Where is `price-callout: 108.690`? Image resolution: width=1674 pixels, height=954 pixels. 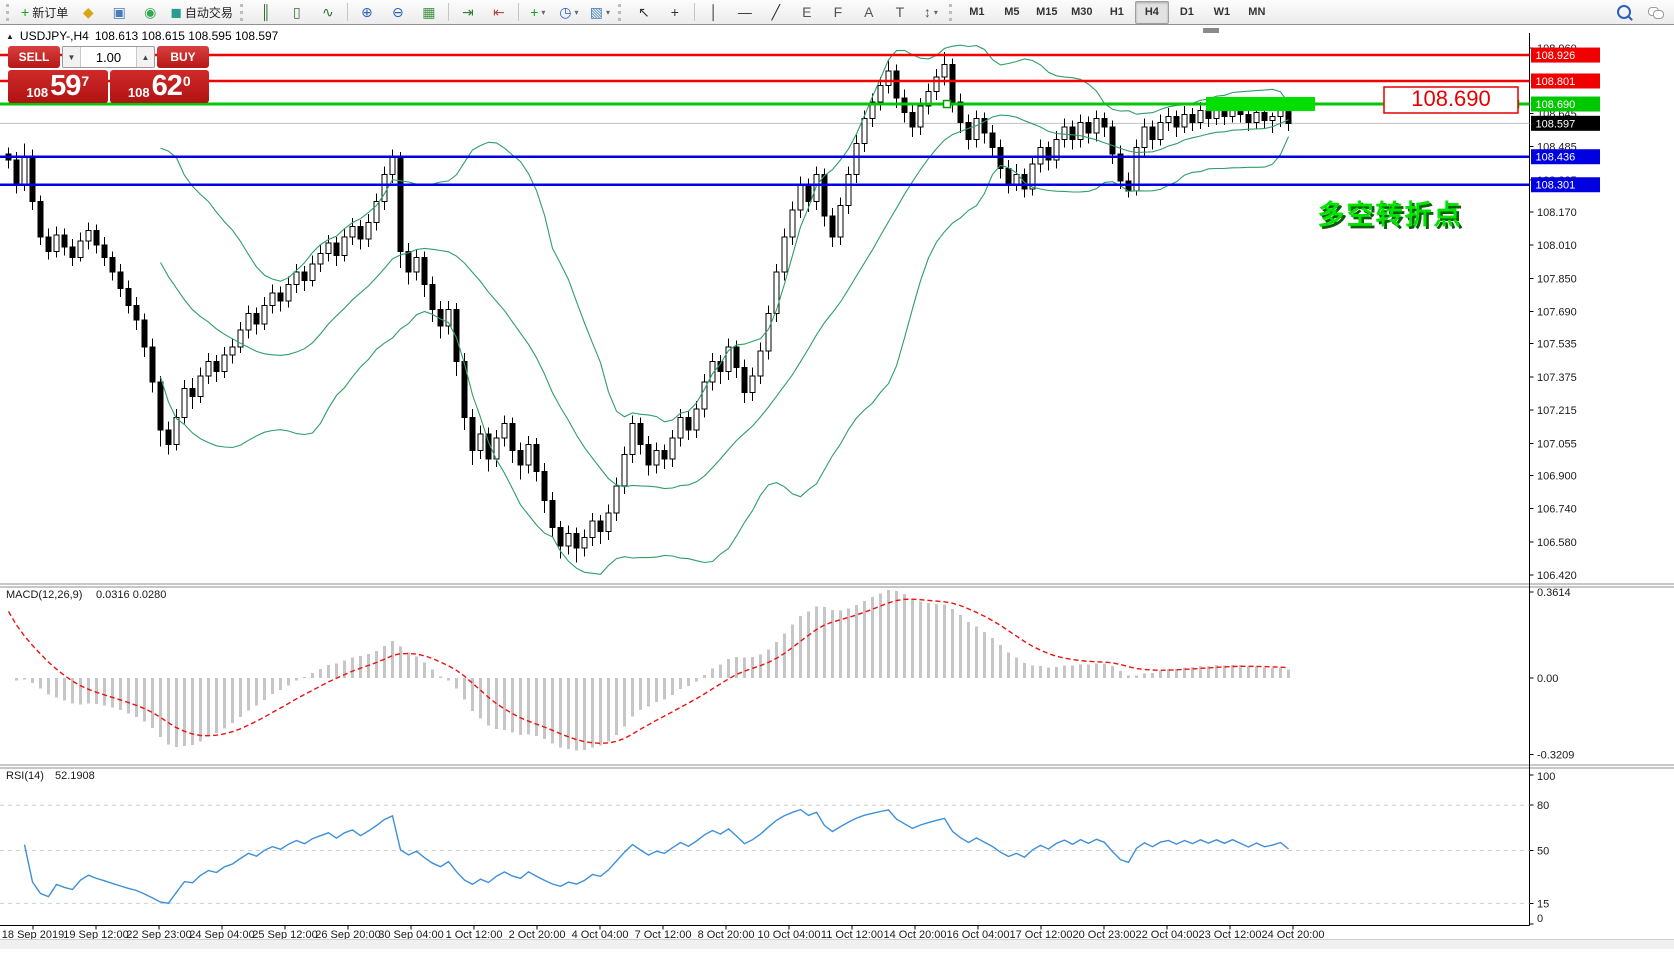 price-callout: 108.690 is located at coordinates (1451, 100).